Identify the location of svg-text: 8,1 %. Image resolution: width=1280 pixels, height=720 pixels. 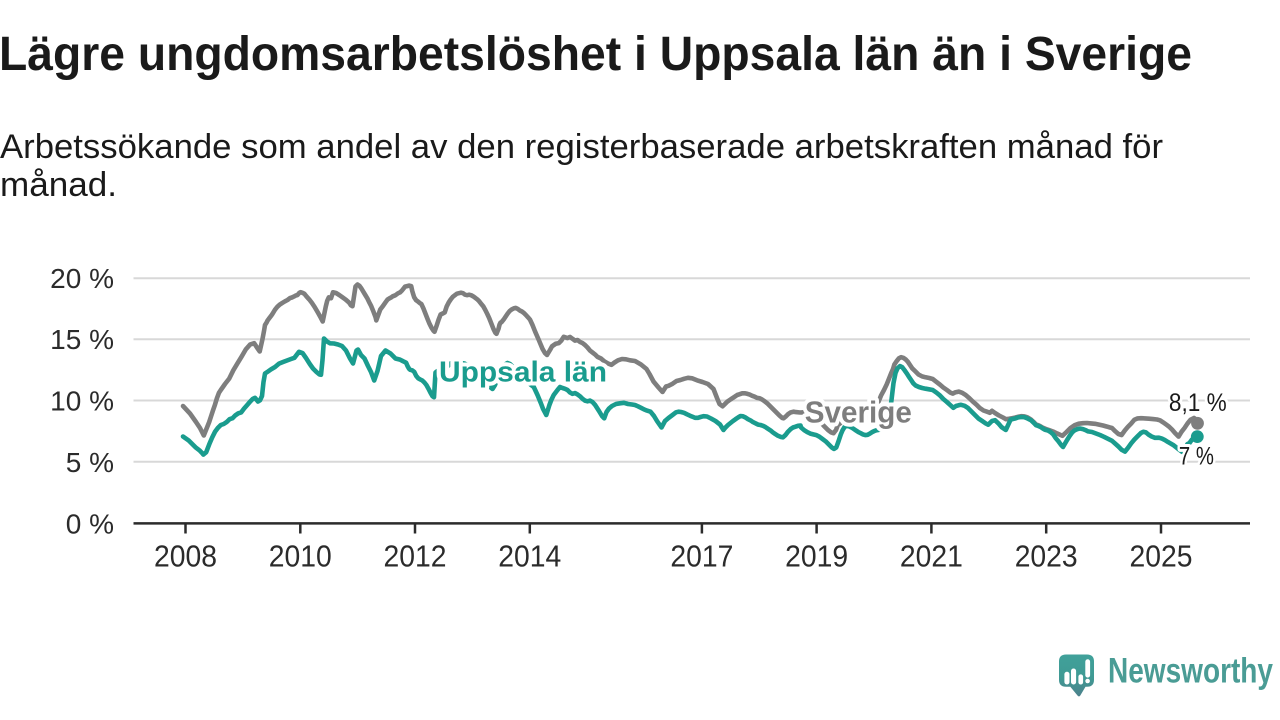
(1198, 403).